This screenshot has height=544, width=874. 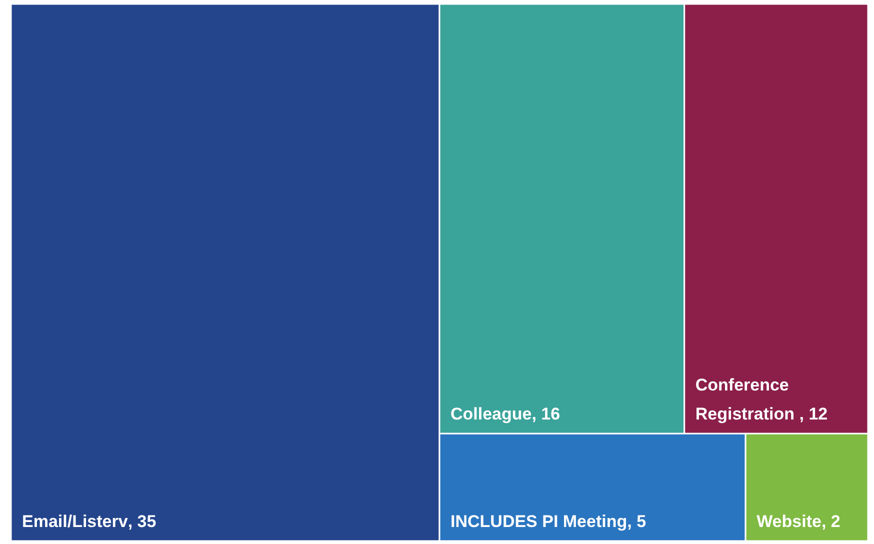 I want to click on category-label: Conference Registration, so click(x=745, y=400).